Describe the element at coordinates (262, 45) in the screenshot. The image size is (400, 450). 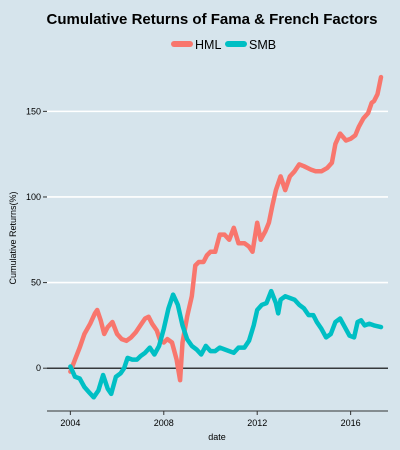
I see `legend-label-smb: SMB` at that location.